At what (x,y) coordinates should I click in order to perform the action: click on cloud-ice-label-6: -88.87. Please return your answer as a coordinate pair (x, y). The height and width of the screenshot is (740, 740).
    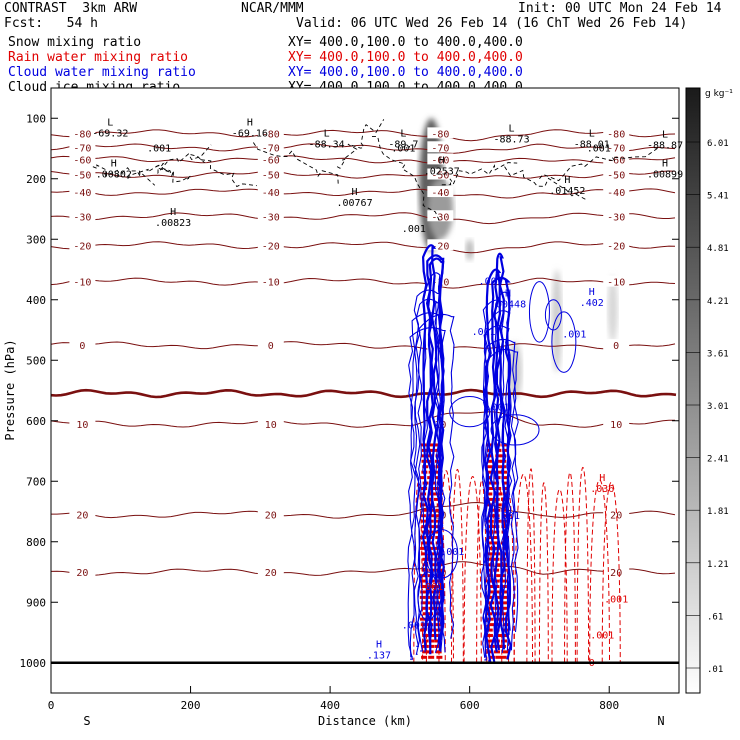
    Looking at the image, I should click on (665, 146).